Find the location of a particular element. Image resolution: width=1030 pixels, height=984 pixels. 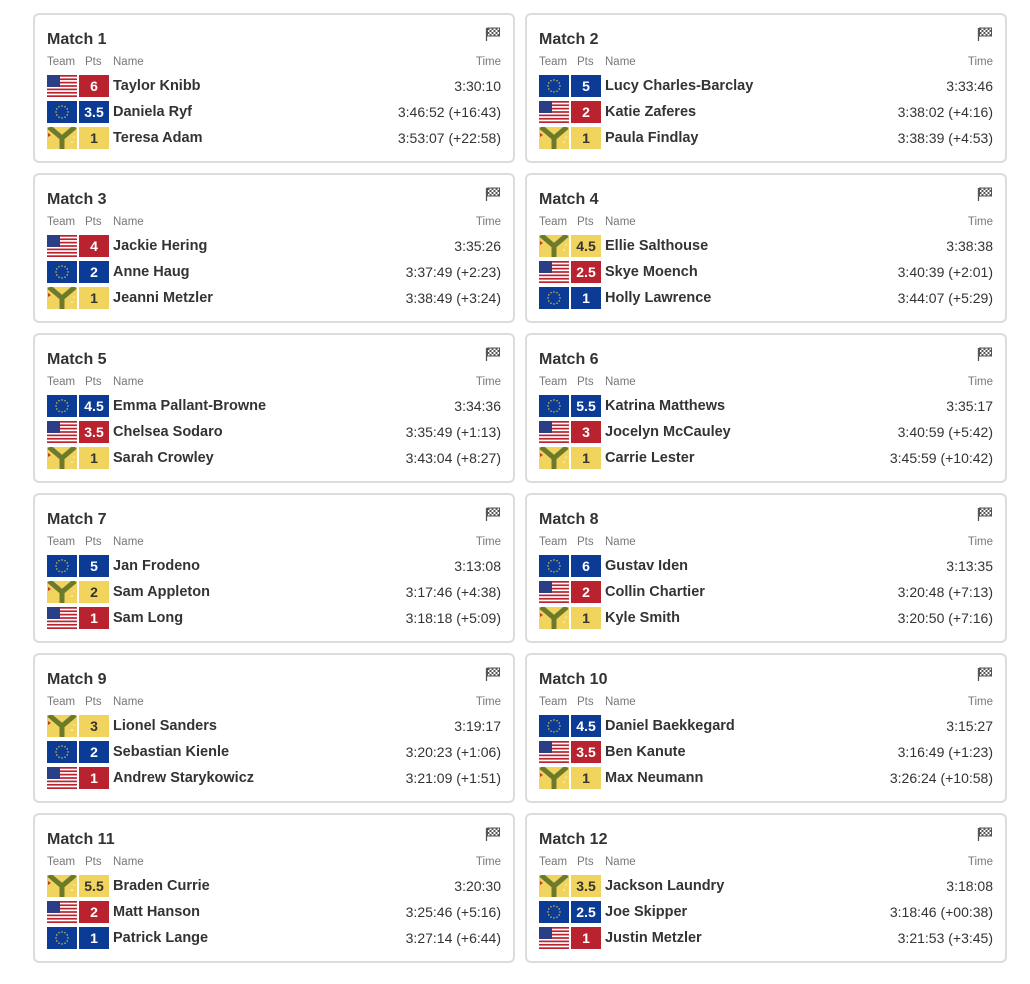

match-title: Match 6 is located at coordinates (569, 359).